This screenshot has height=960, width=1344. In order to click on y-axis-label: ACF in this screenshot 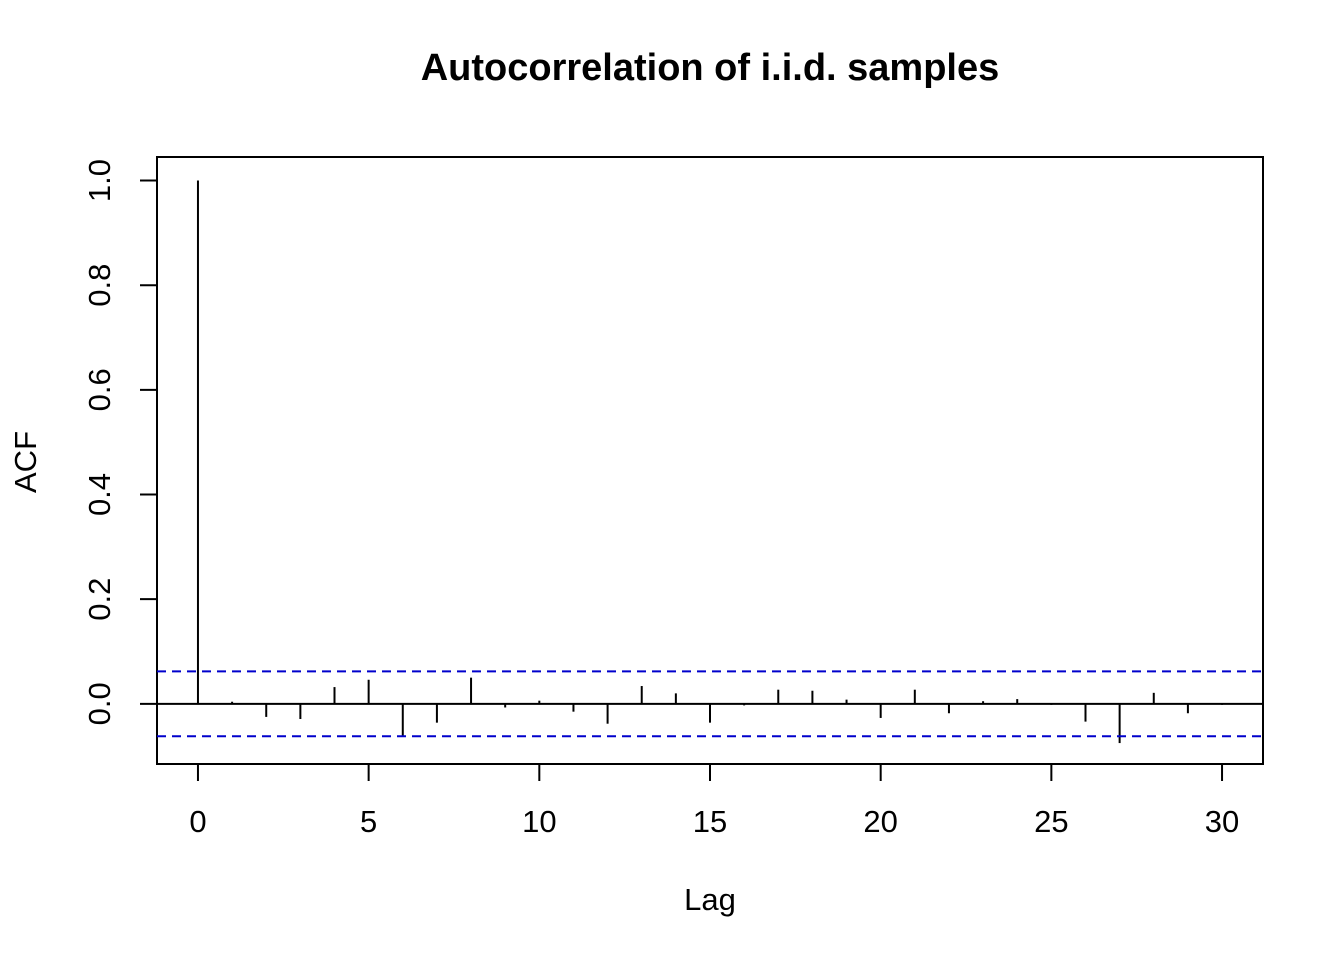, I will do `click(25, 462)`.